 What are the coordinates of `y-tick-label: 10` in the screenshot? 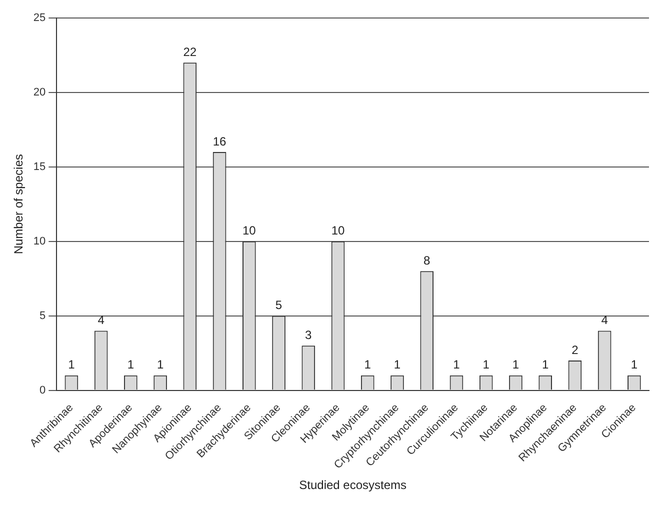 It's located at (39, 241).